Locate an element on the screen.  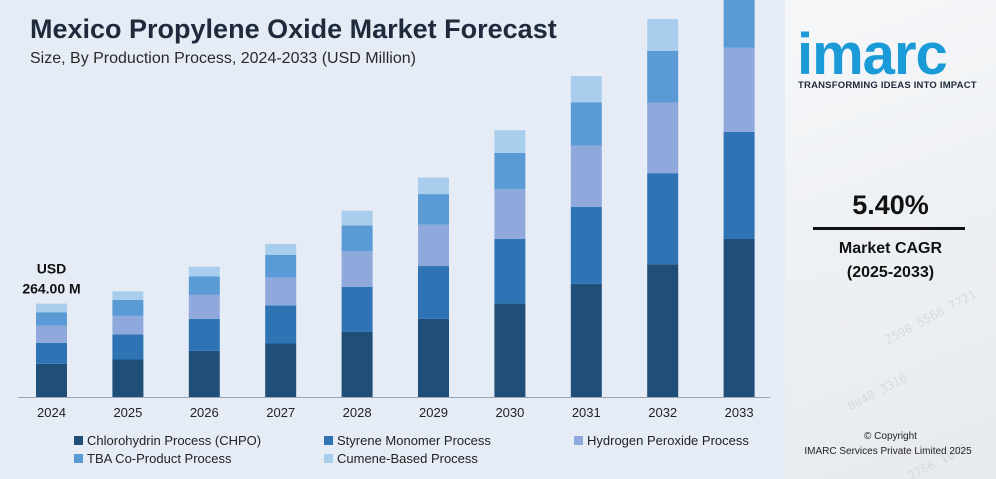
total-annotation-2024-line-1: USD is located at coordinates (52, 269).